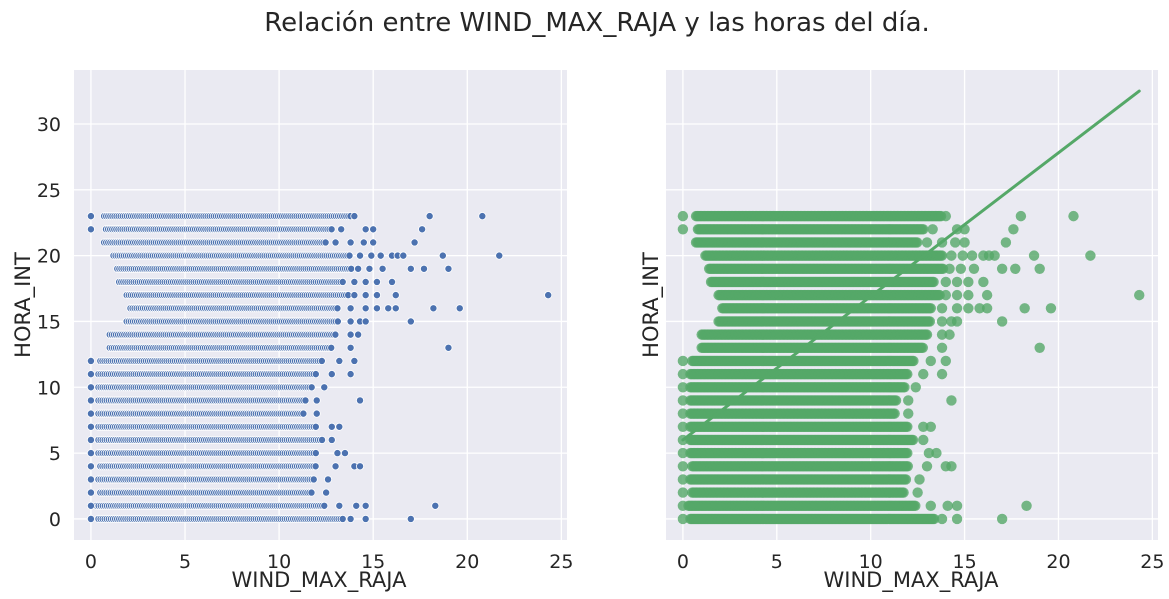  What do you see at coordinates (49, 257) in the screenshot?
I see `y-tick-label: 20` at bounding box center [49, 257].